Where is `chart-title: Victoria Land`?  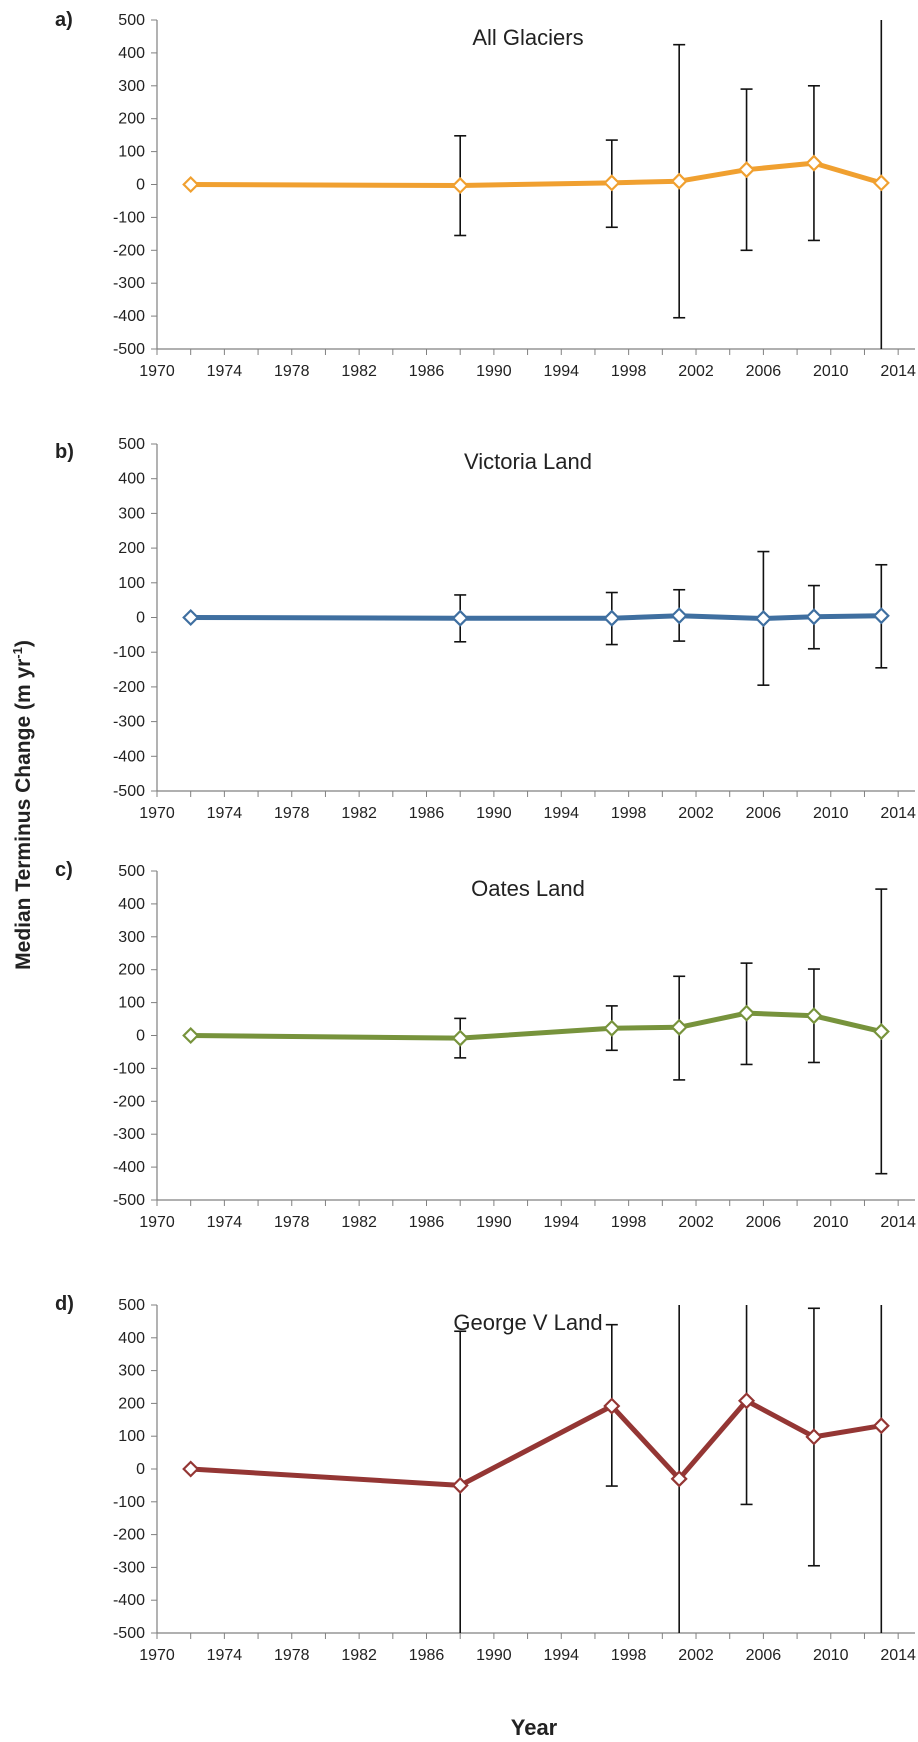 chart-title: Victoria Land is located at coordinates (528, 461).